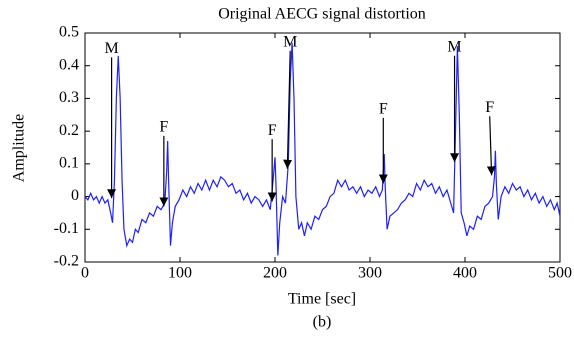 The width and height of the screenshot is (574, 345). Describe the element at coordinates (322, 14) in the screenshot. I see `chart-title: Original AECG signal distortion` at that location.